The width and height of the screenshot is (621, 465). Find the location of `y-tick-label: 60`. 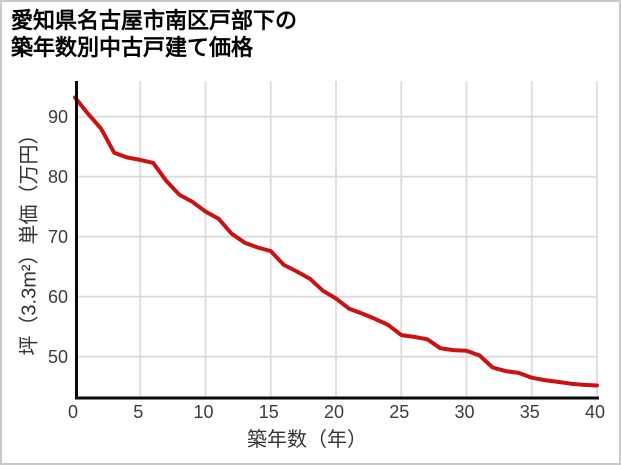

y-tick-label: 60 is located at coordinates (57, 296).